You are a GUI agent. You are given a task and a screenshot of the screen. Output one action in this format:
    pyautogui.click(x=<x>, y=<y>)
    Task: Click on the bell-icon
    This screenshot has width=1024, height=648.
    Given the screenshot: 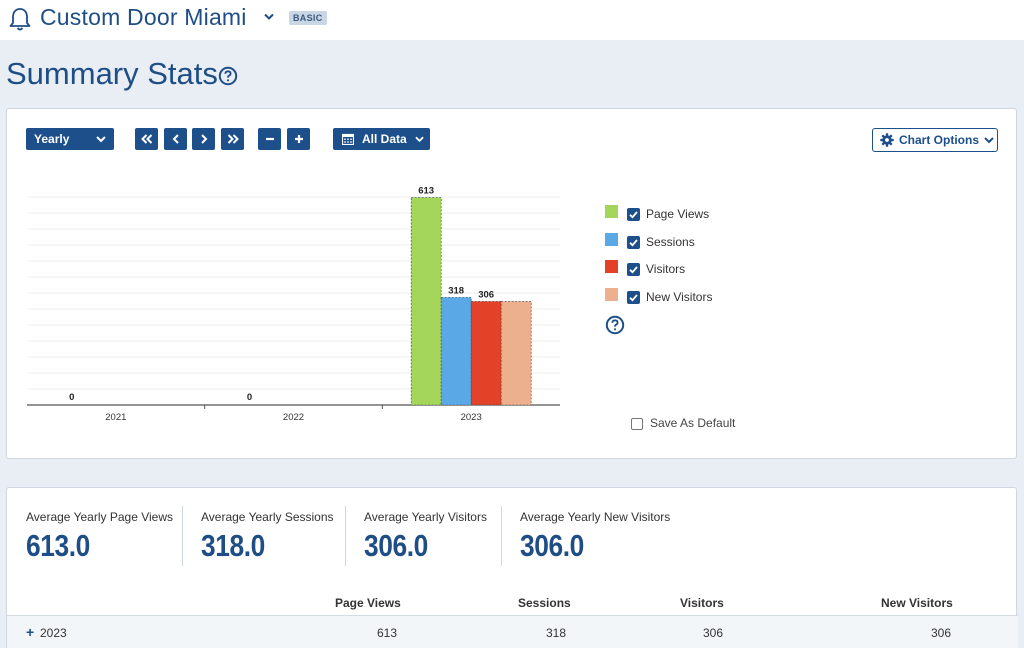 What is the action you would take?
    pyautogui.click(x=20, y=19)
    